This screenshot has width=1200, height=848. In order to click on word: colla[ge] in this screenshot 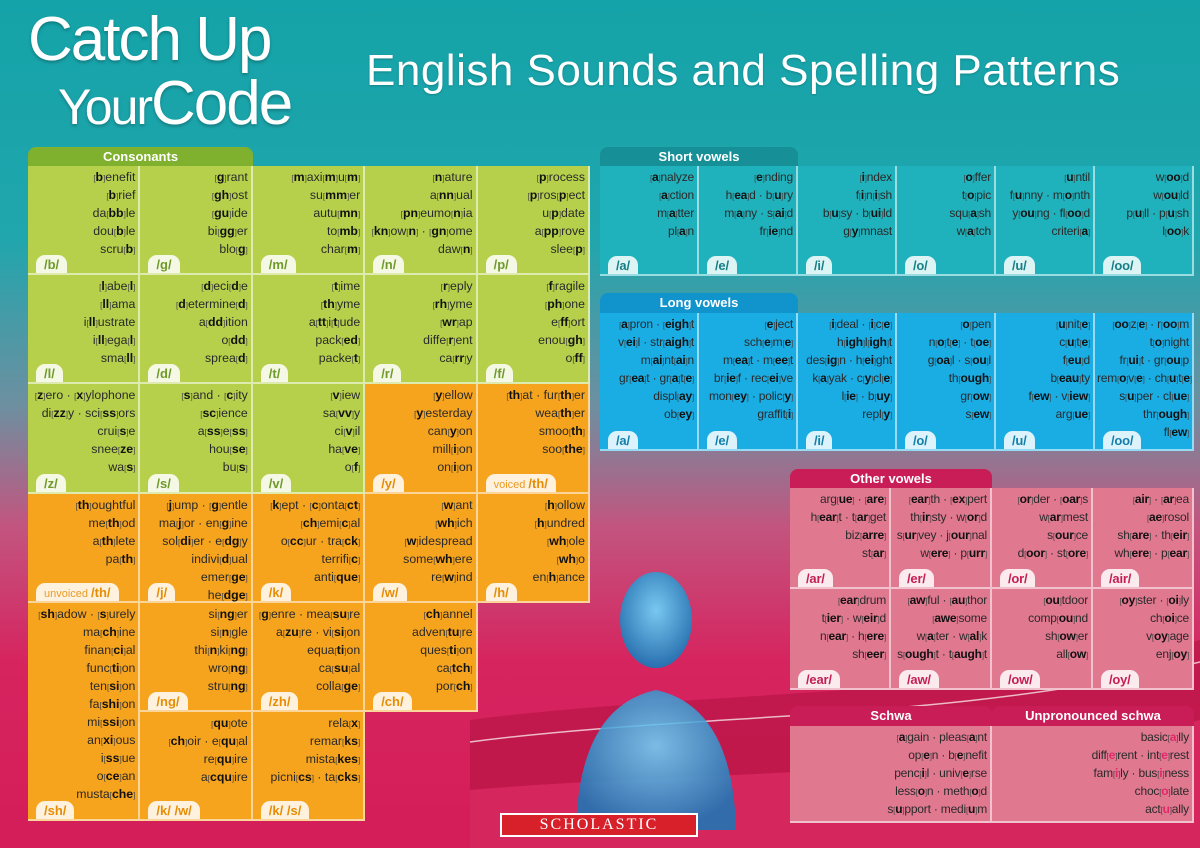, I will do `click(338, 685)`.